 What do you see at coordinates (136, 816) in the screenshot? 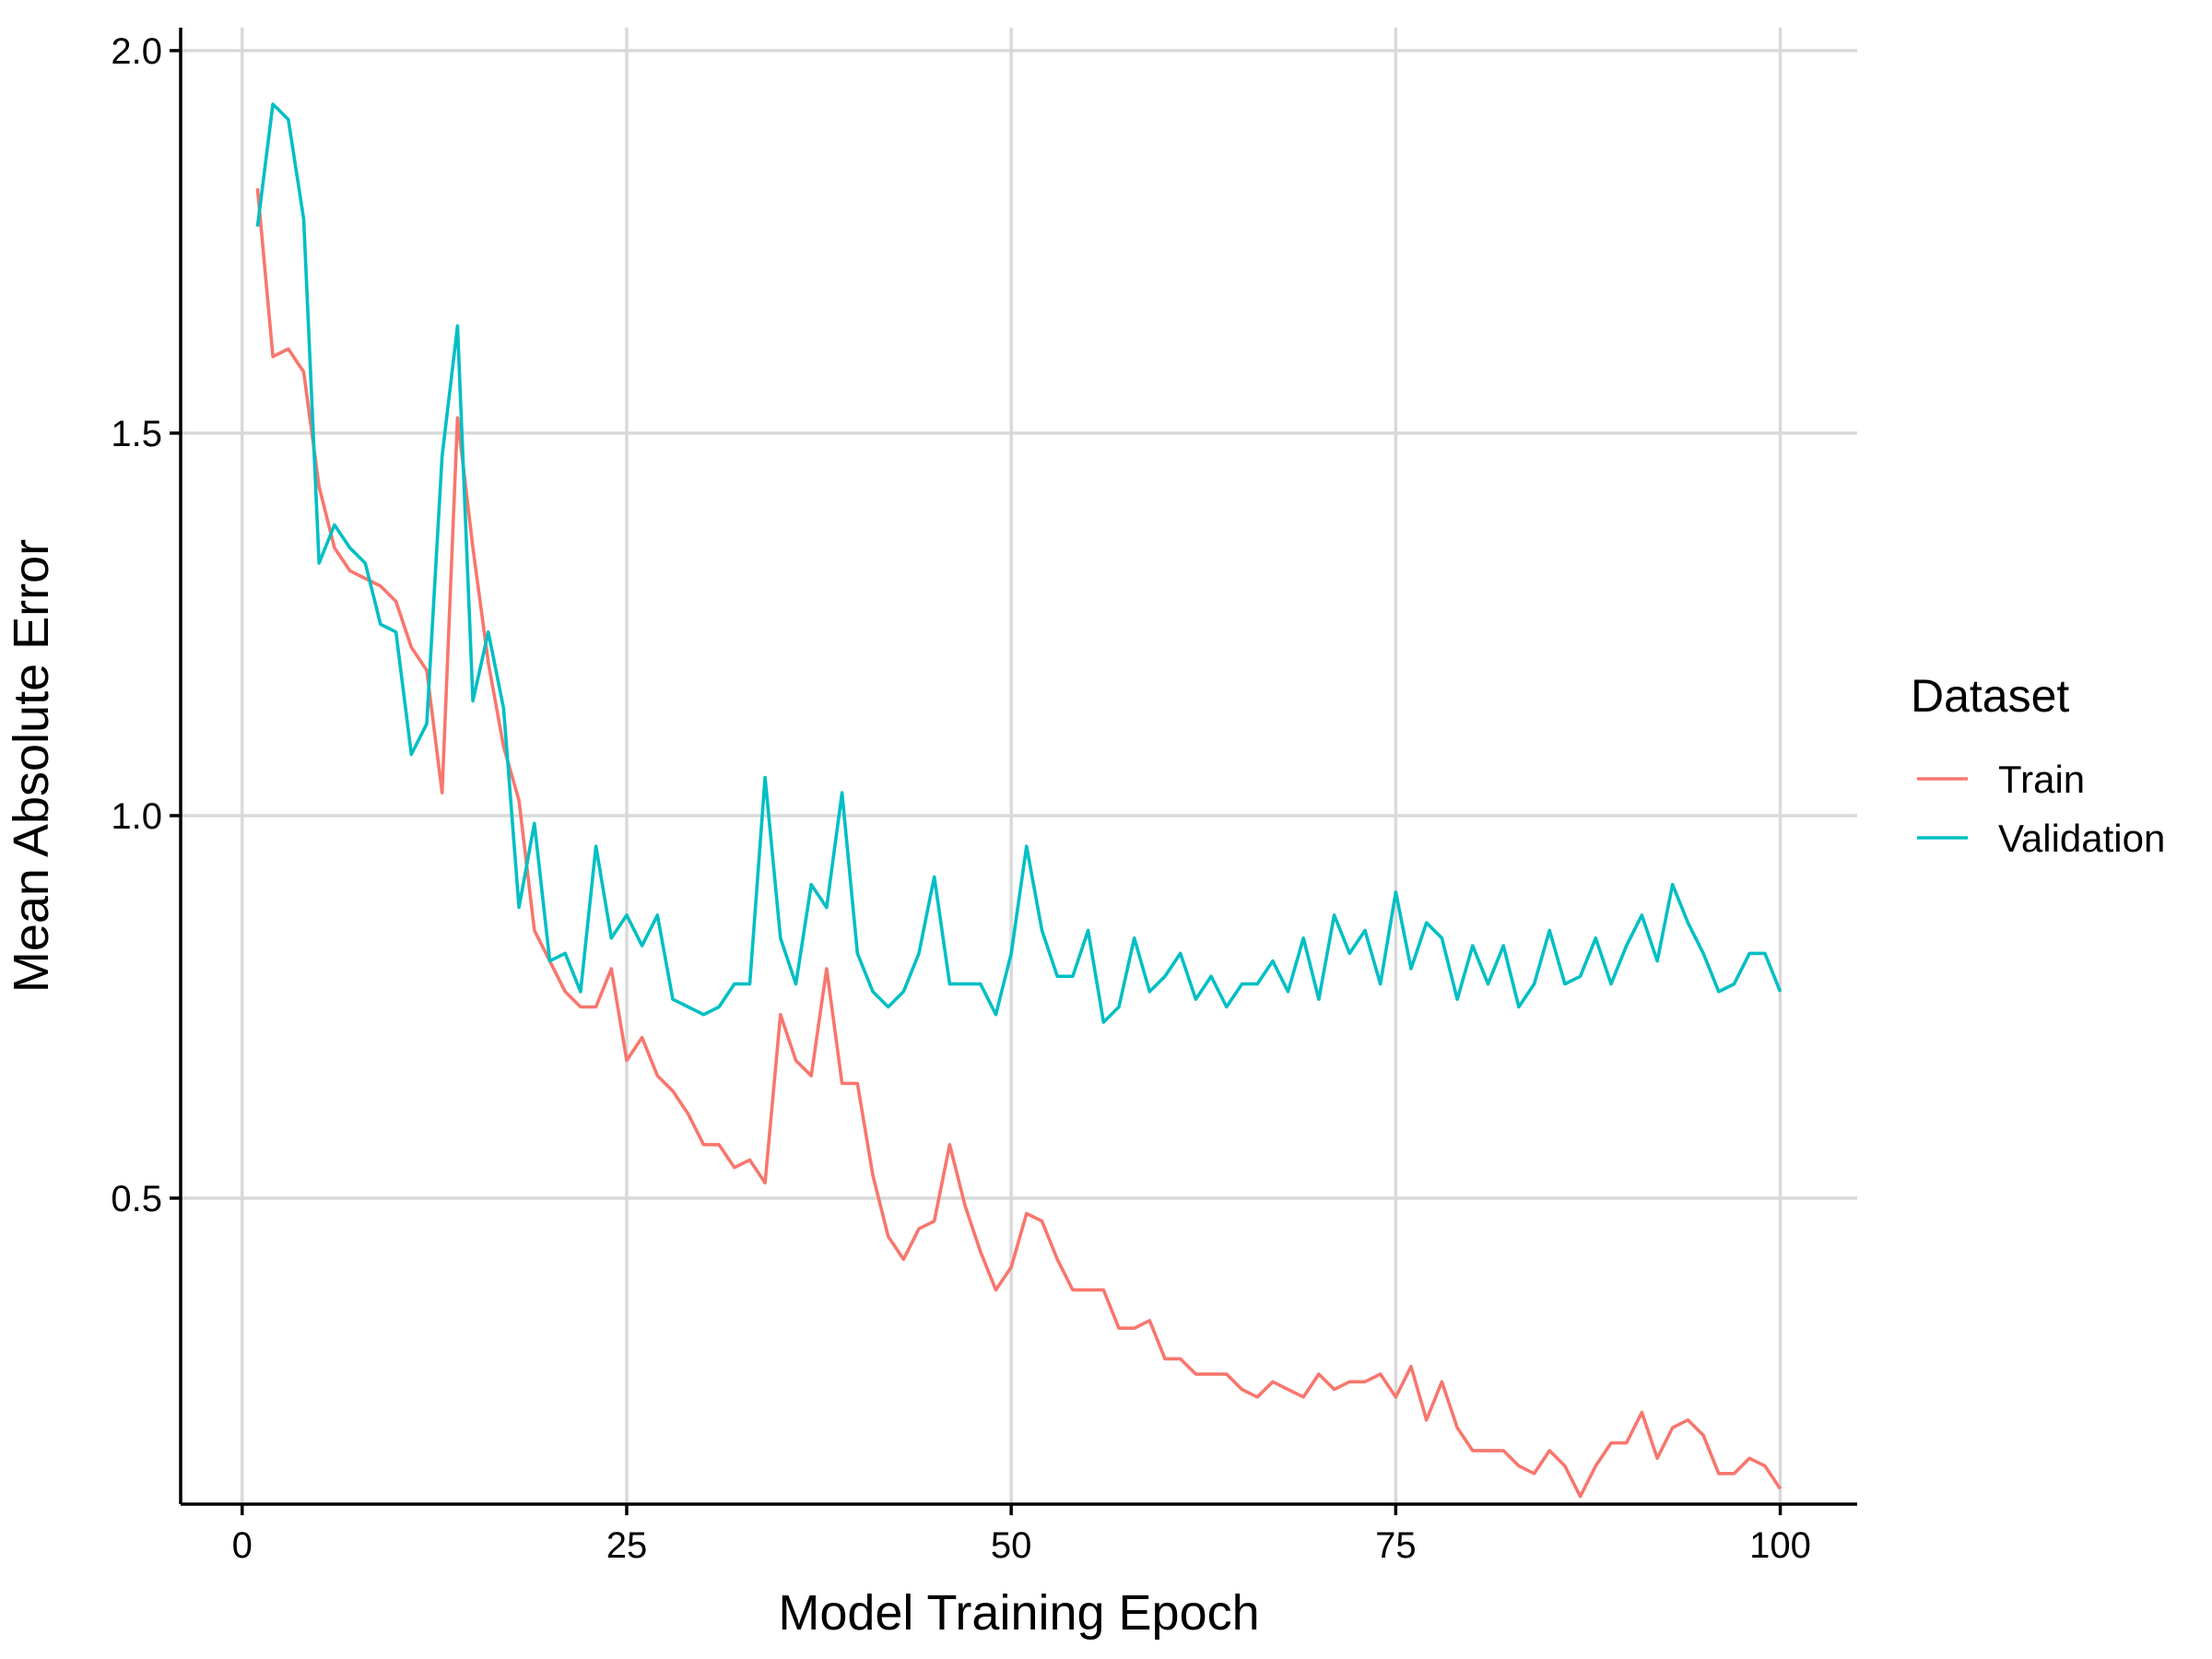
I see `y-tick-label: 1.0` at bounding box center [136, 816].